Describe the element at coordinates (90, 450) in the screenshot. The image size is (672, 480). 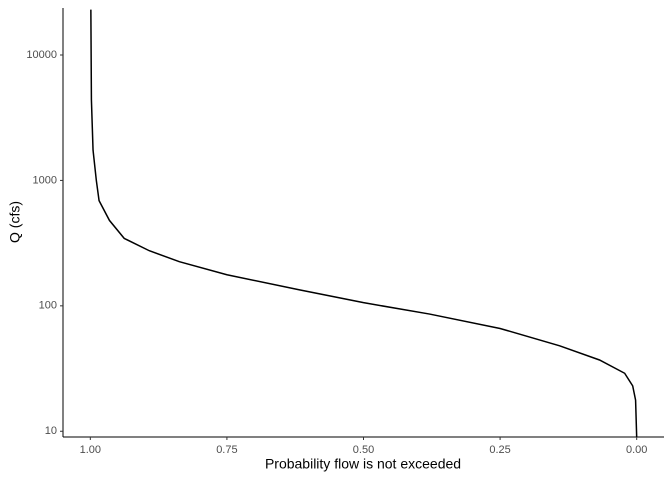
I see `x-tick-label: 1.00` at that location.